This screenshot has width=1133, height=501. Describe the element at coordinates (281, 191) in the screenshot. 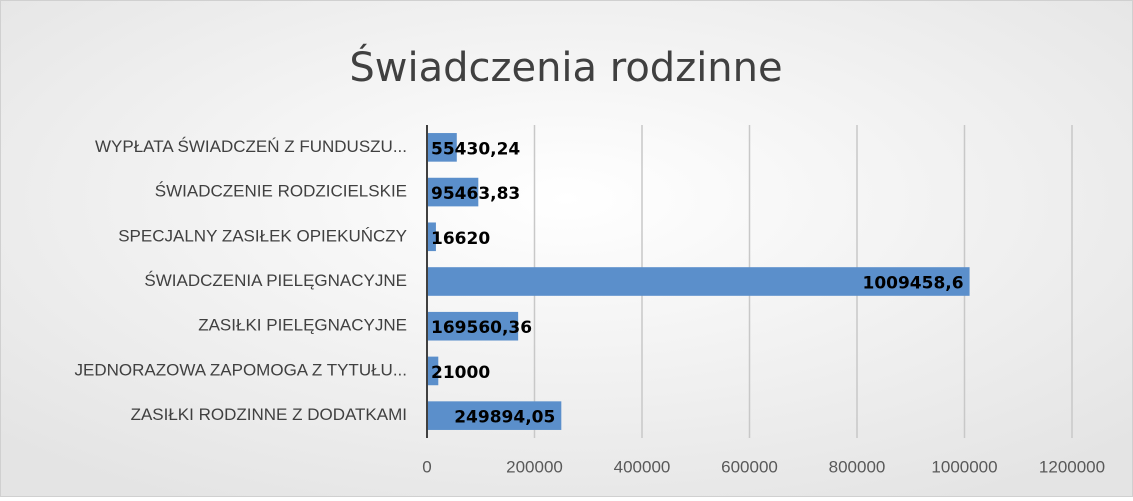

I see `y-tick-label: ŚWIADCZENIE RODZICIELSKIE` at that location.